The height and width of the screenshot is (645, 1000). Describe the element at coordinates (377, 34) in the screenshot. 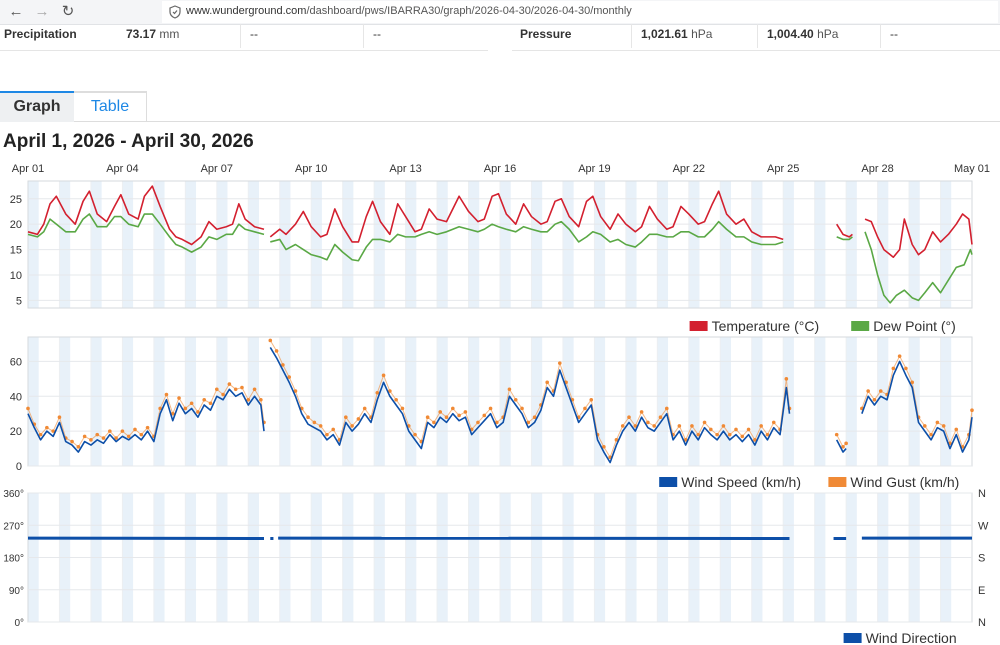

I see `precip-col4: --` at that location.